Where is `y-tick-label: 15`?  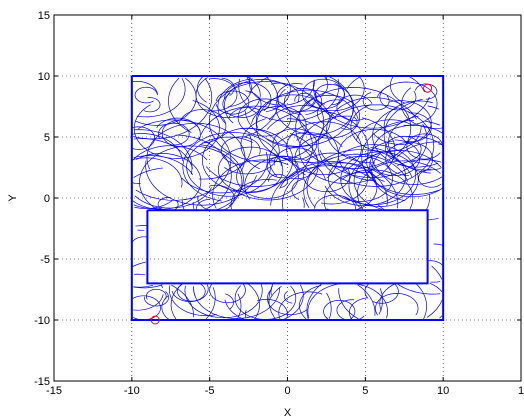 y-tick-label: 15 is located at coordinates (44, 16).